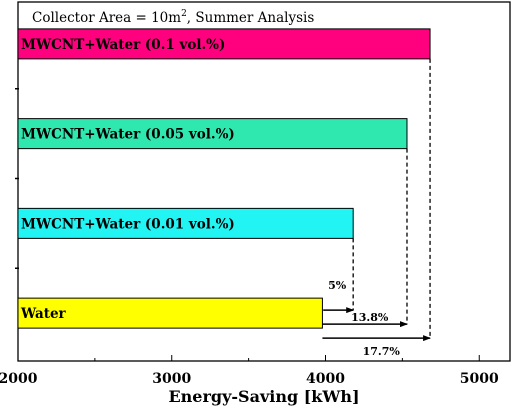  Describe the element at coordinates (170, 313) in the screenshot. I see `bar-water` at that location.